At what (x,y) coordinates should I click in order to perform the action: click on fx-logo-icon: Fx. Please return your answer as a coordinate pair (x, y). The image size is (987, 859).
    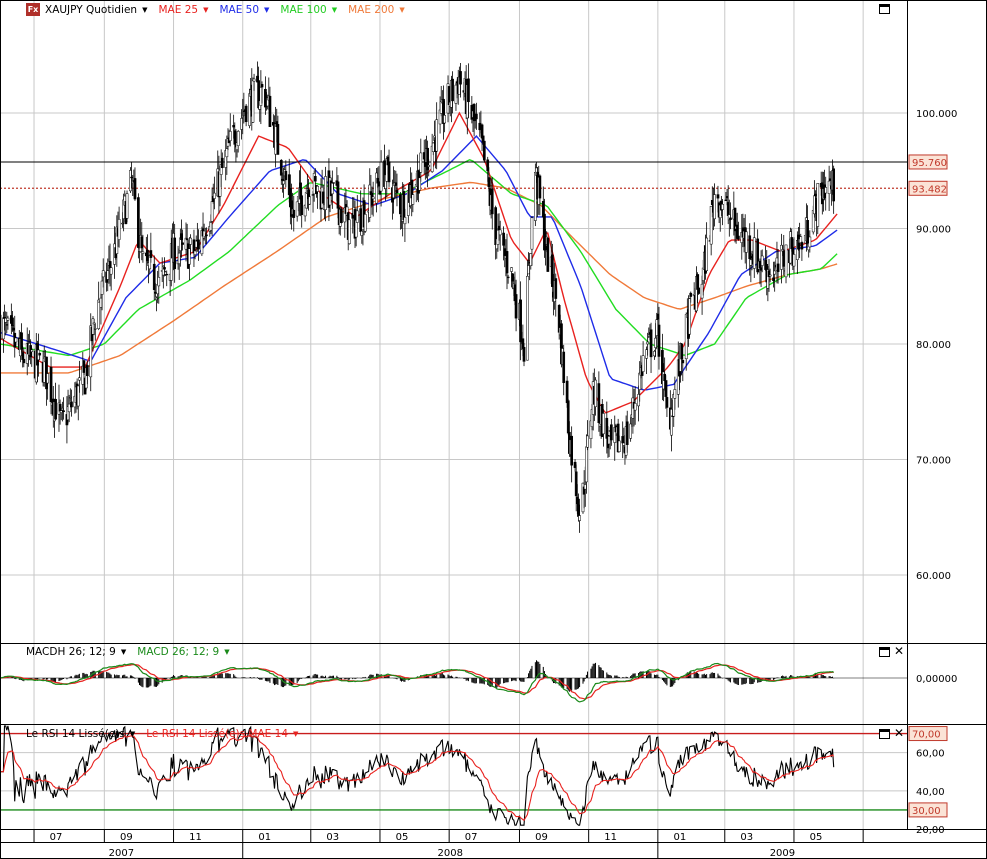
    Looking at the image, I should click on (33, 9).